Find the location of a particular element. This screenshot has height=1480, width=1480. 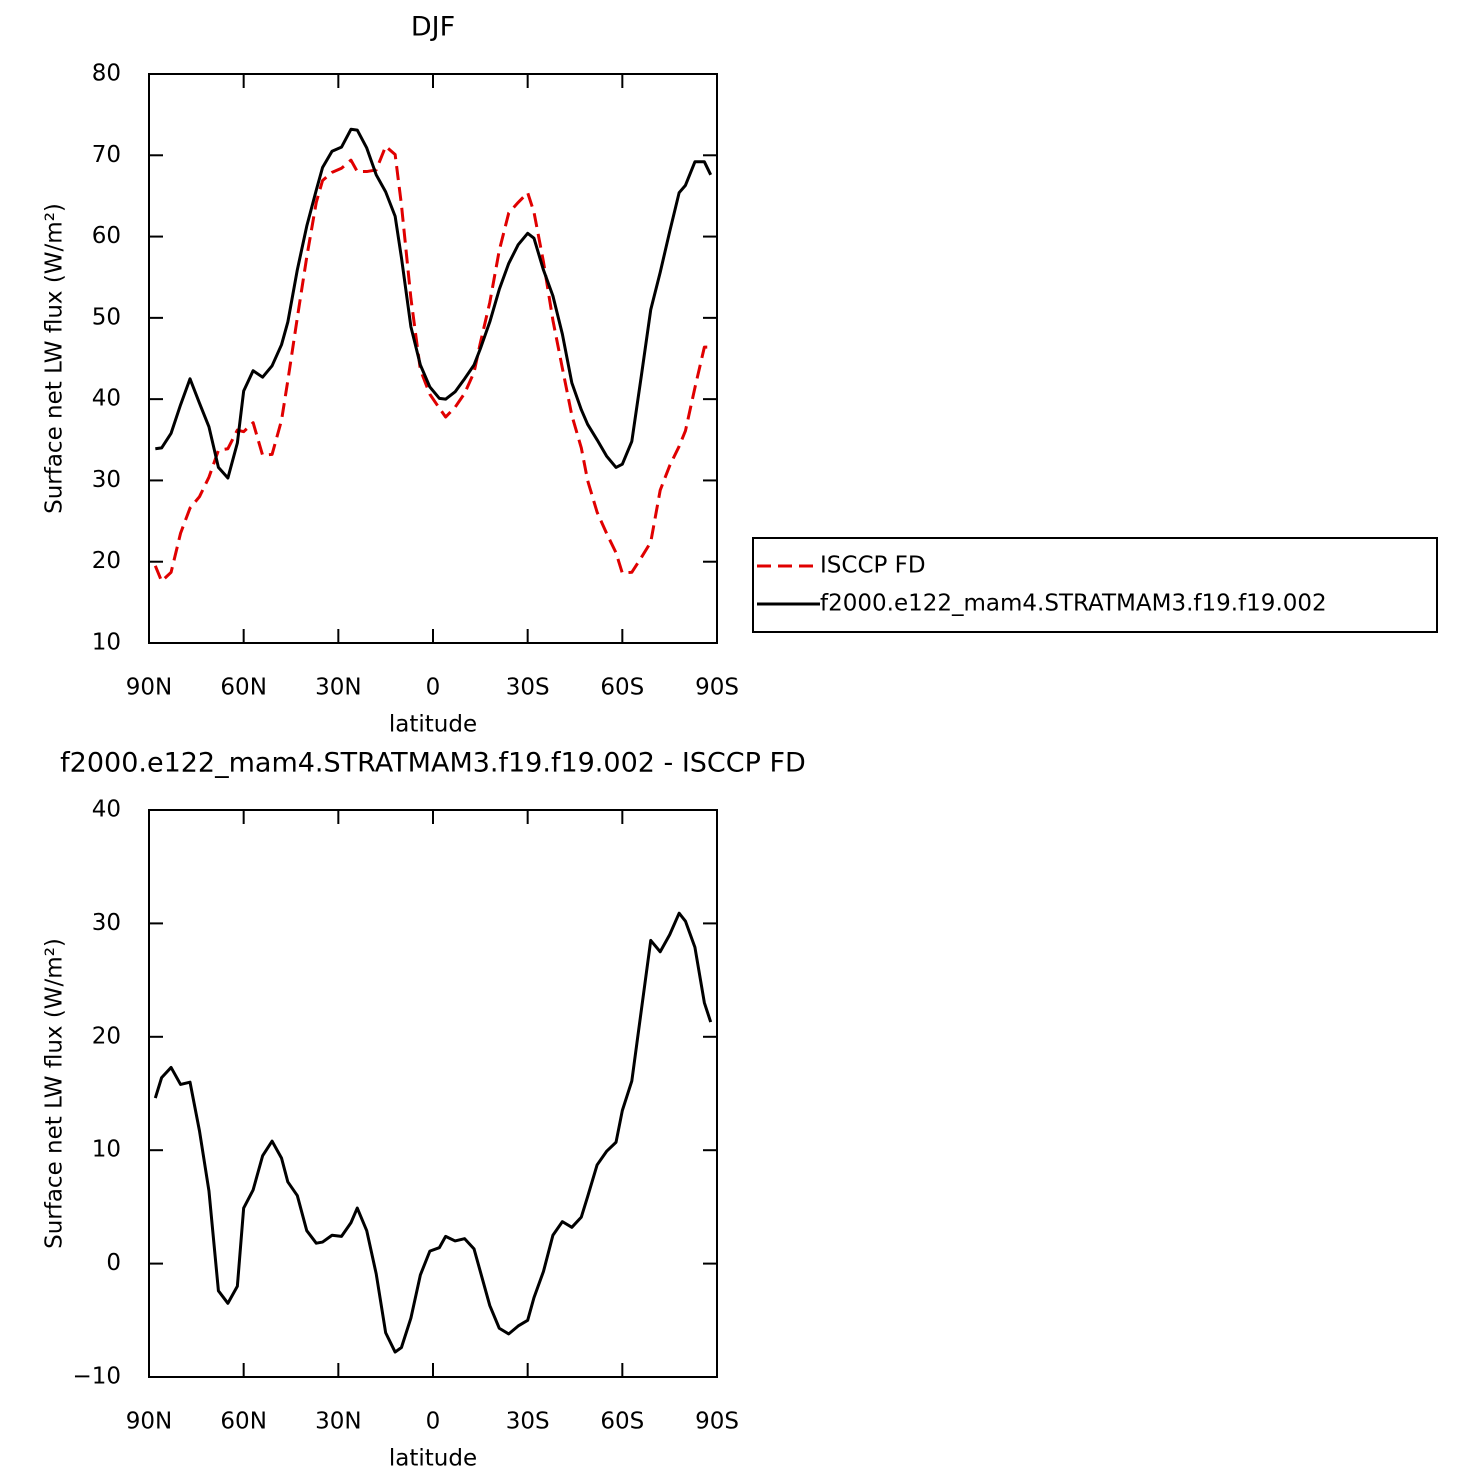

y-tick-label: 60 is located at coordinates (106, 236).